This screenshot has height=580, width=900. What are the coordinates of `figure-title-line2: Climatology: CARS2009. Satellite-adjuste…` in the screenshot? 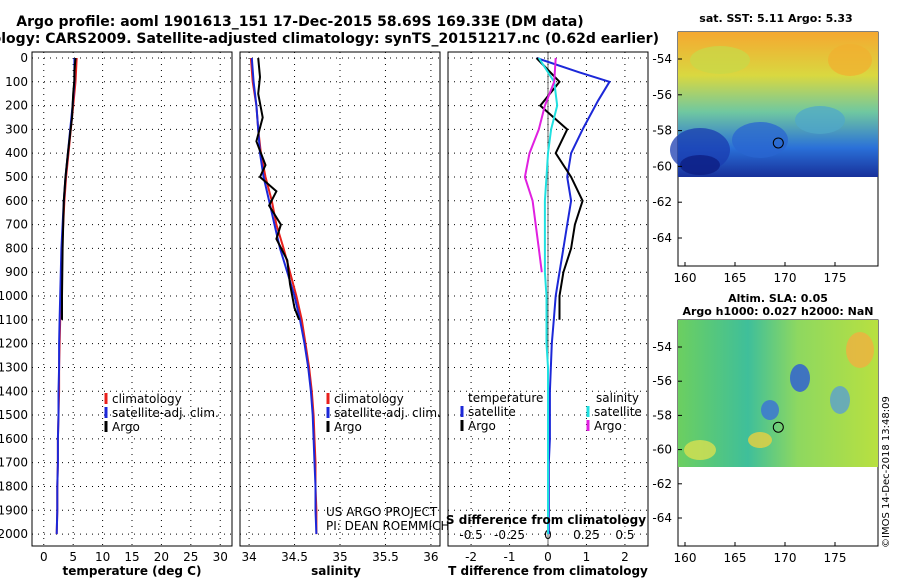 It's located at (329, 39).